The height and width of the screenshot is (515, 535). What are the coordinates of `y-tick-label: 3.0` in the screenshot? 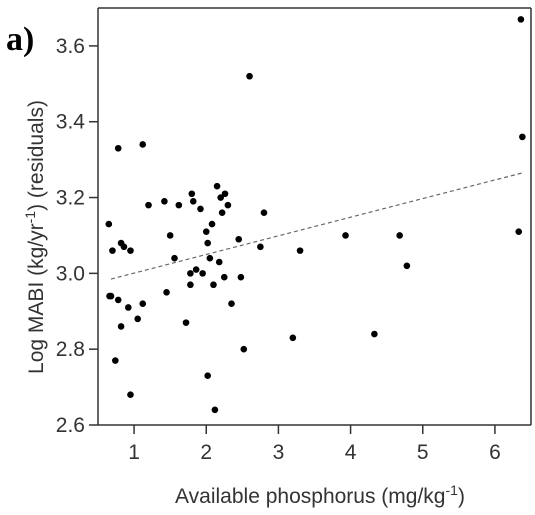 It's located at (70, 273).